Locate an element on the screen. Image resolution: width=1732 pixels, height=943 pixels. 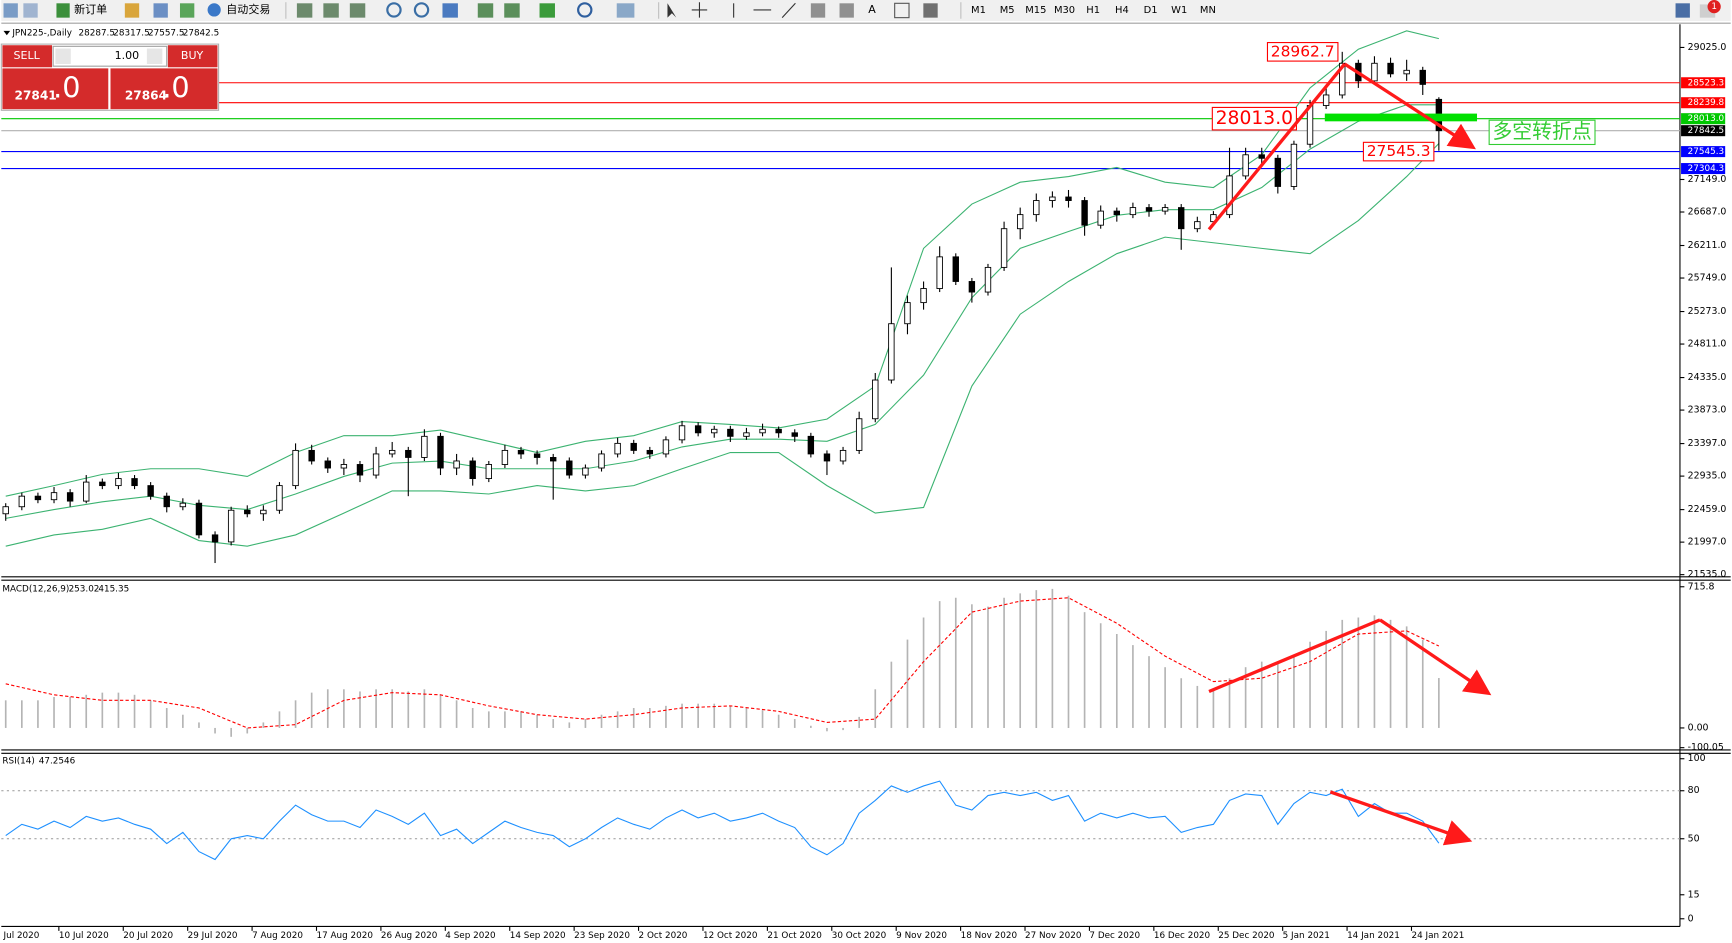
auto-trading-icon is located at coordinates (214, 10).